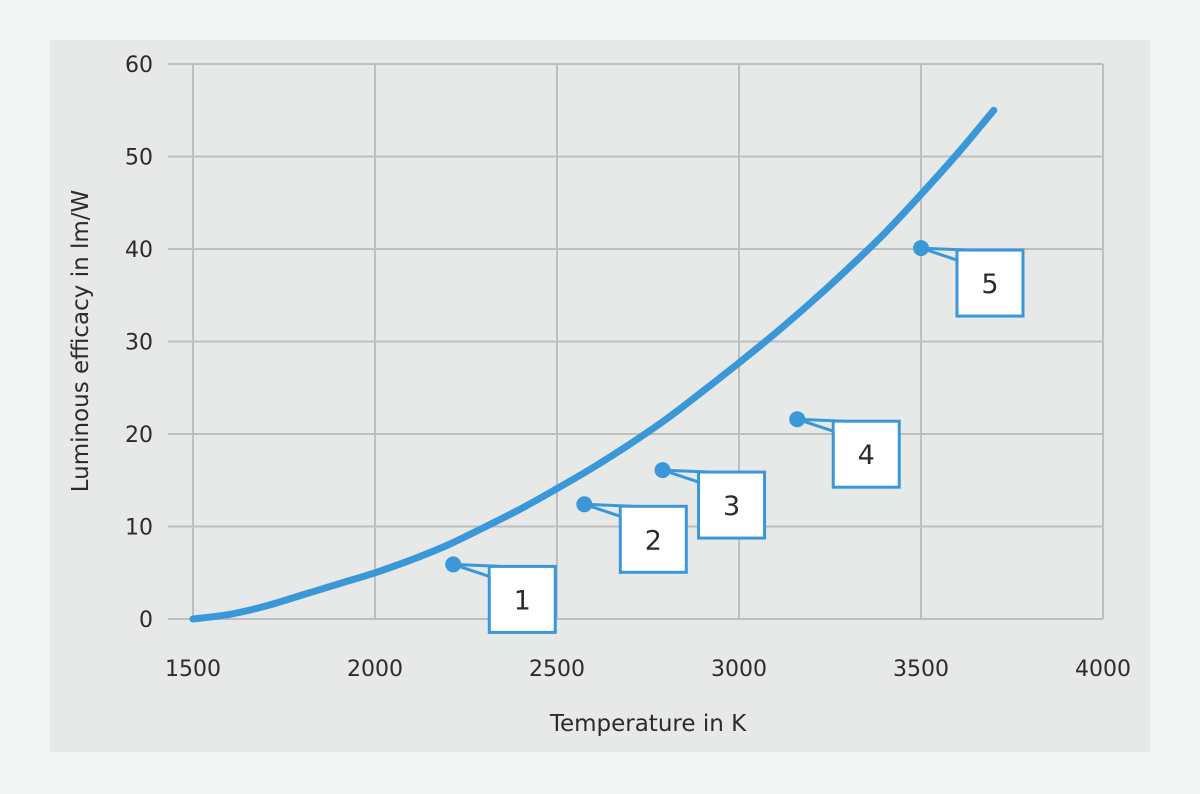  Describe the element at coordinates (146, 620) in the screenshot. I see `y-tick-label-0: 0` at that location.